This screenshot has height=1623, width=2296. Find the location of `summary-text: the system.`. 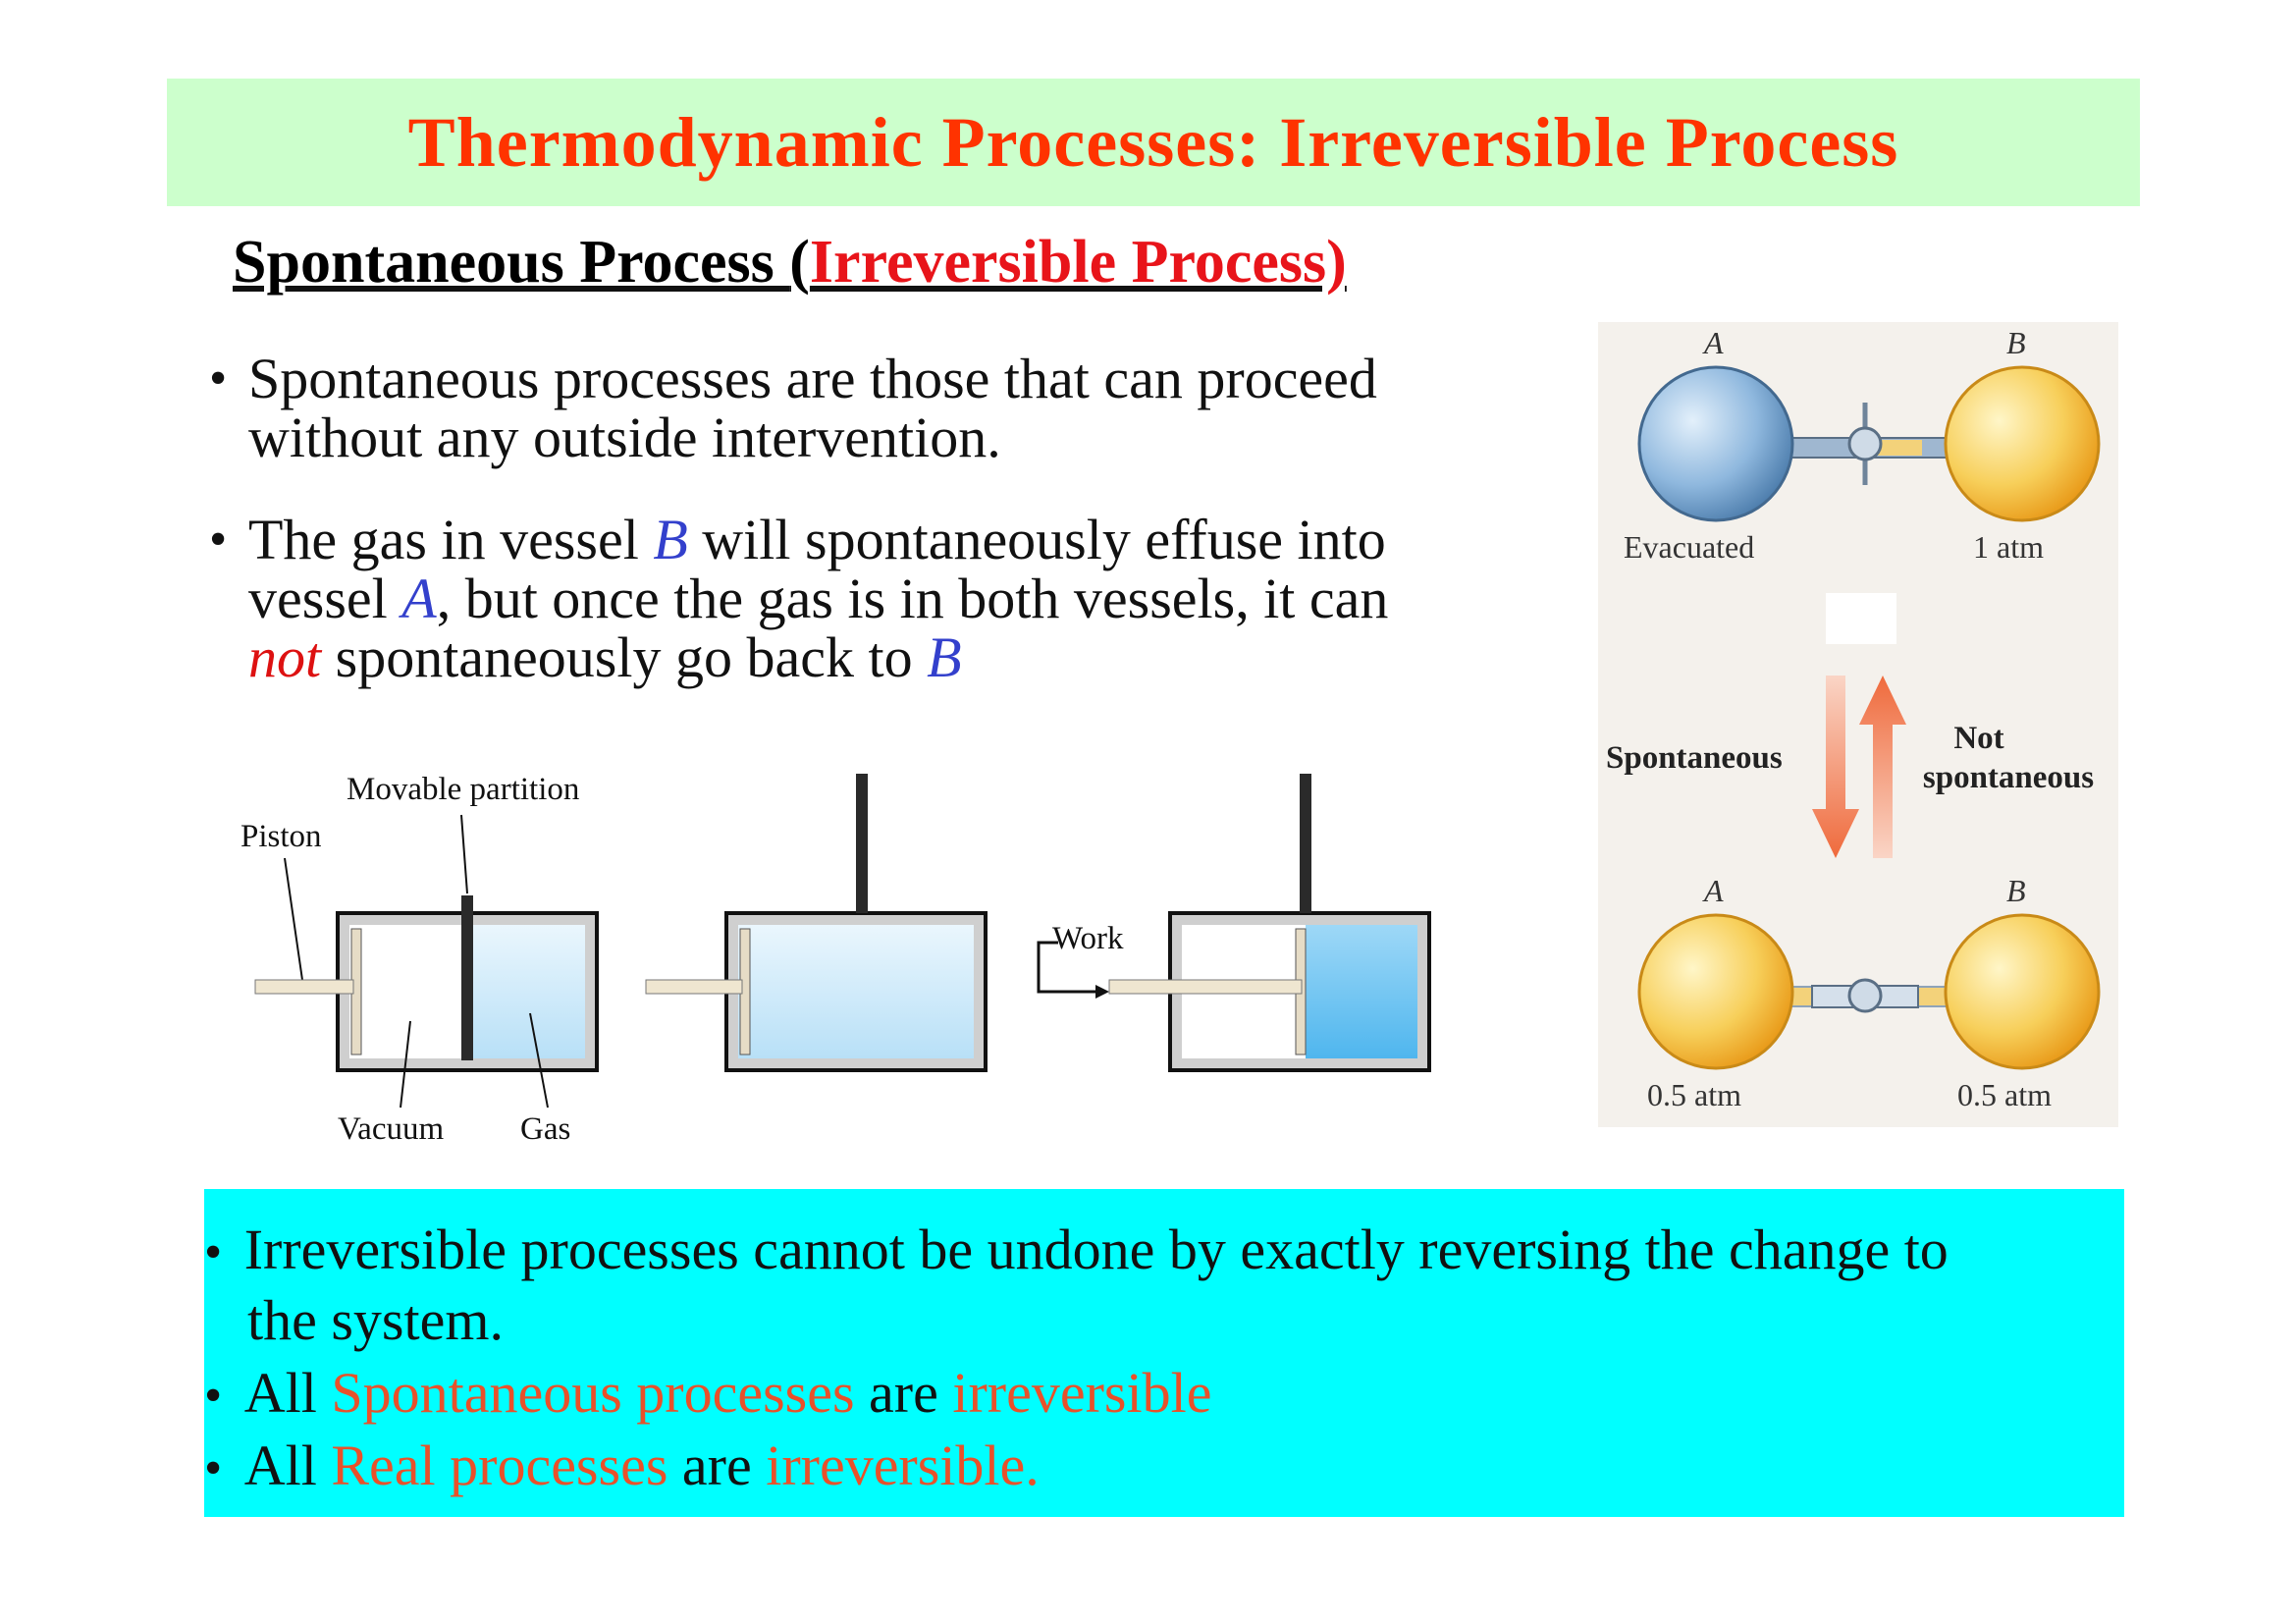

summary-text: the system. is located at coordinates (375, 1320).